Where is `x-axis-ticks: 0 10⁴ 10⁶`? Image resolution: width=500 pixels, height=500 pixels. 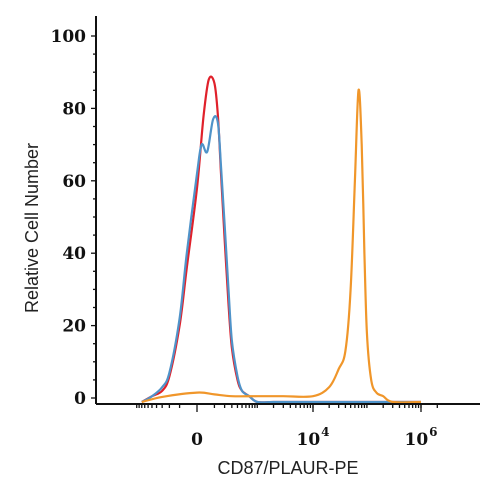 x-axis-ticks: 0 10⁴ 10⁶ is located at coordinates (287, 427).